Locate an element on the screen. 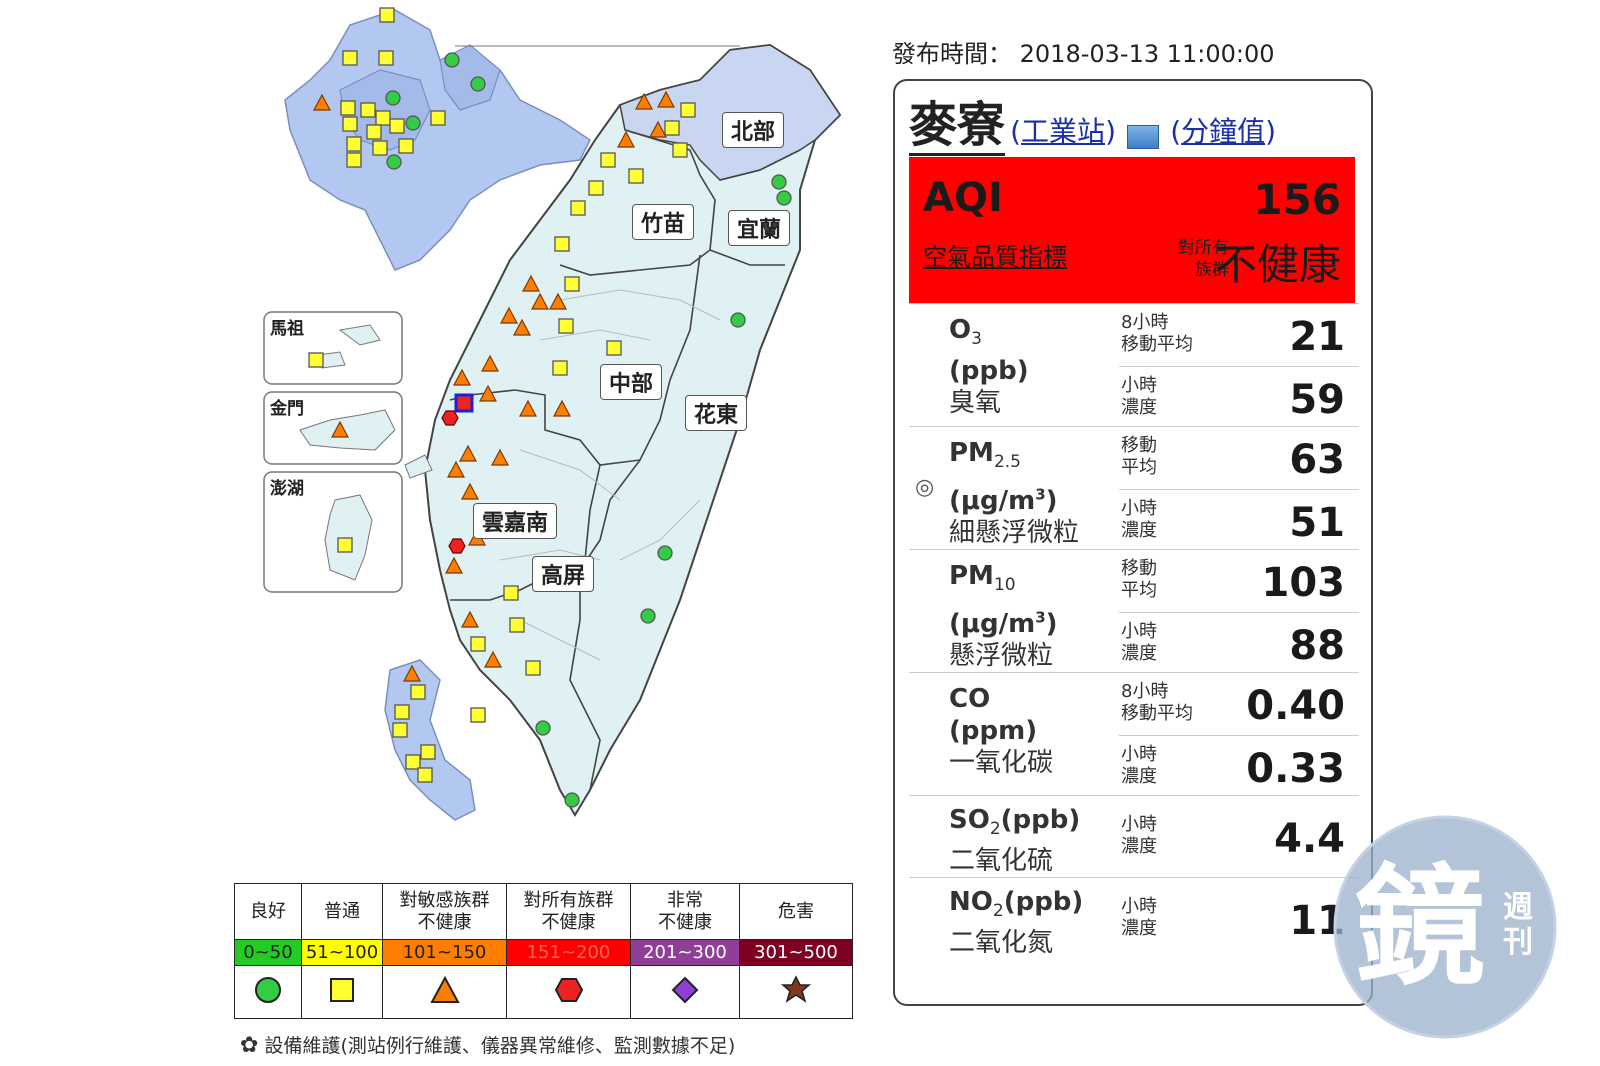 The image size is (1600, 1066). image-icon is located at coordinates (1143, 136).